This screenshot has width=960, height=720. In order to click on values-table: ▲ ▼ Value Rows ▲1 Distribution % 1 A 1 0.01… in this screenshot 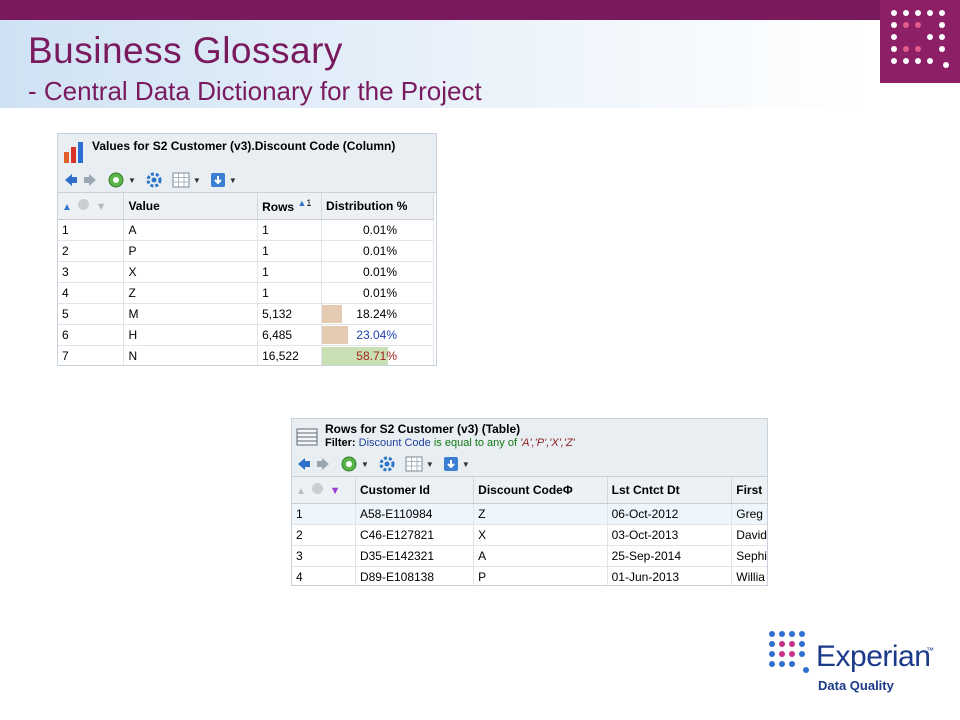, I will do `click(246, 279)`.